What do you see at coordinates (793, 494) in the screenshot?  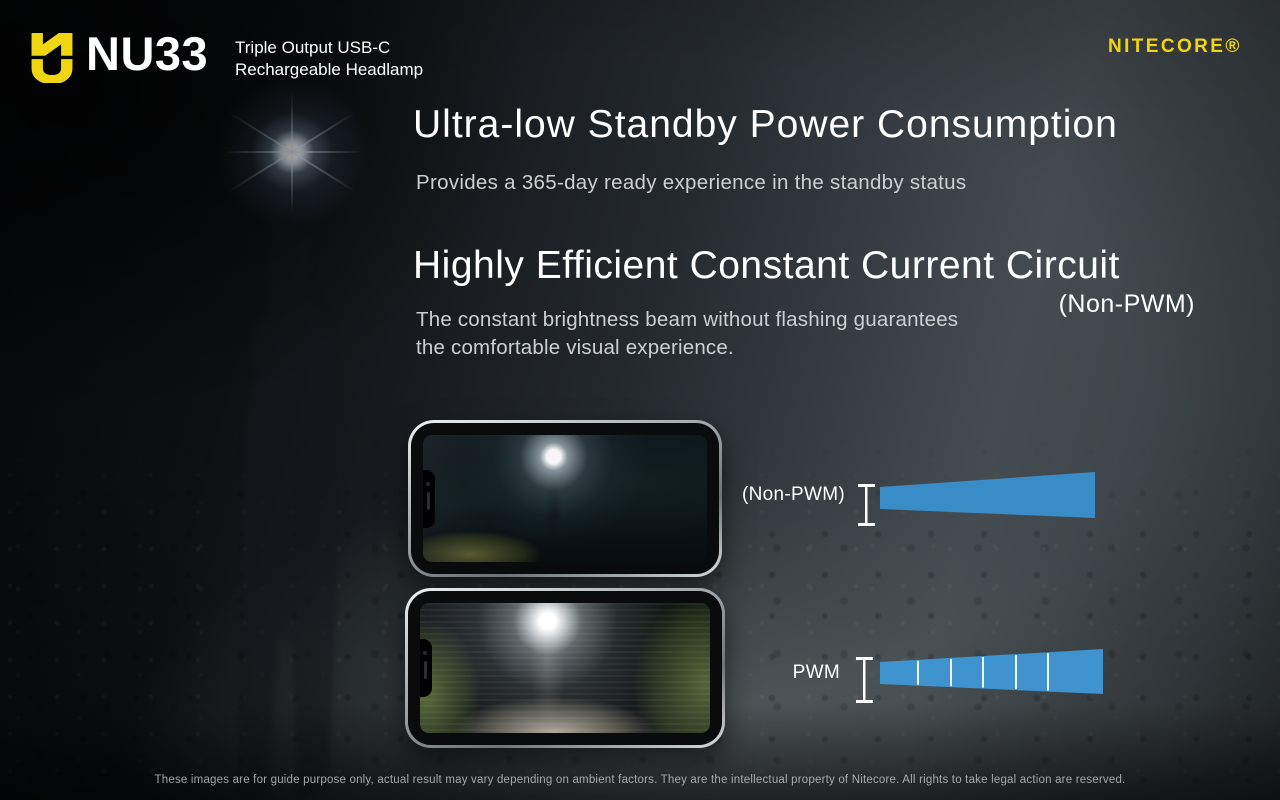 I see `beam-row-non-pwm-label: (Non-PWM)` at bounding box center [793, 494].